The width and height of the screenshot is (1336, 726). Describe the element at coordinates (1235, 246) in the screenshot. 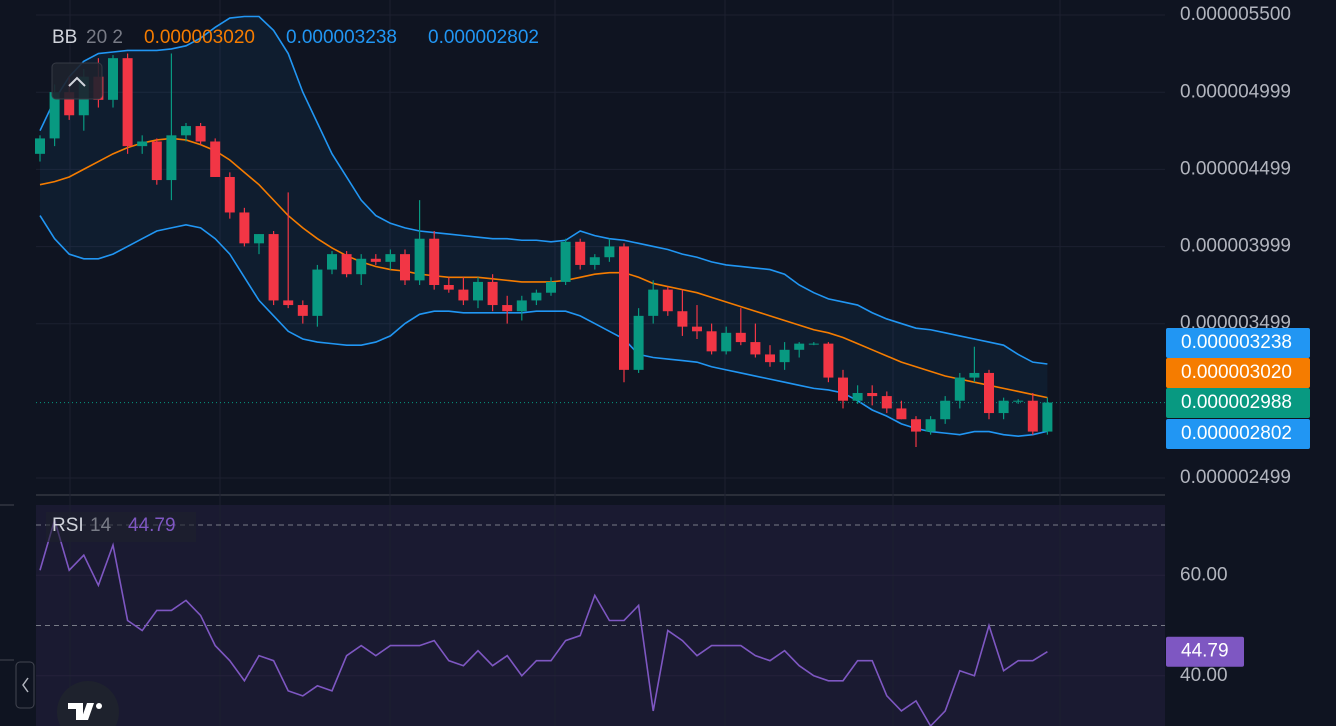

I see `y-tick-label: 0.000003999` at that location.